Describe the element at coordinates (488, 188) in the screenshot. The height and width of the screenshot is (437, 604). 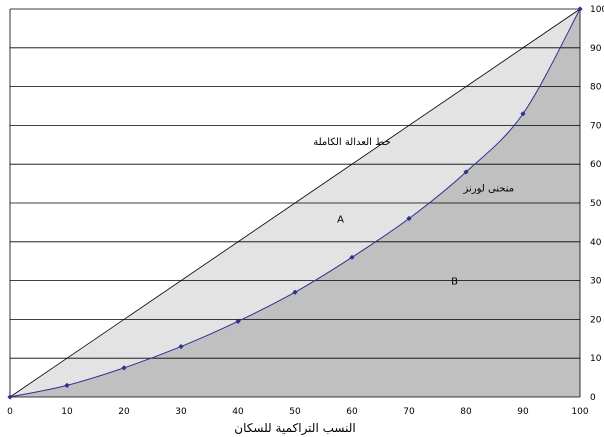
I see `annotation-label: منحنى لورنز` at that location.